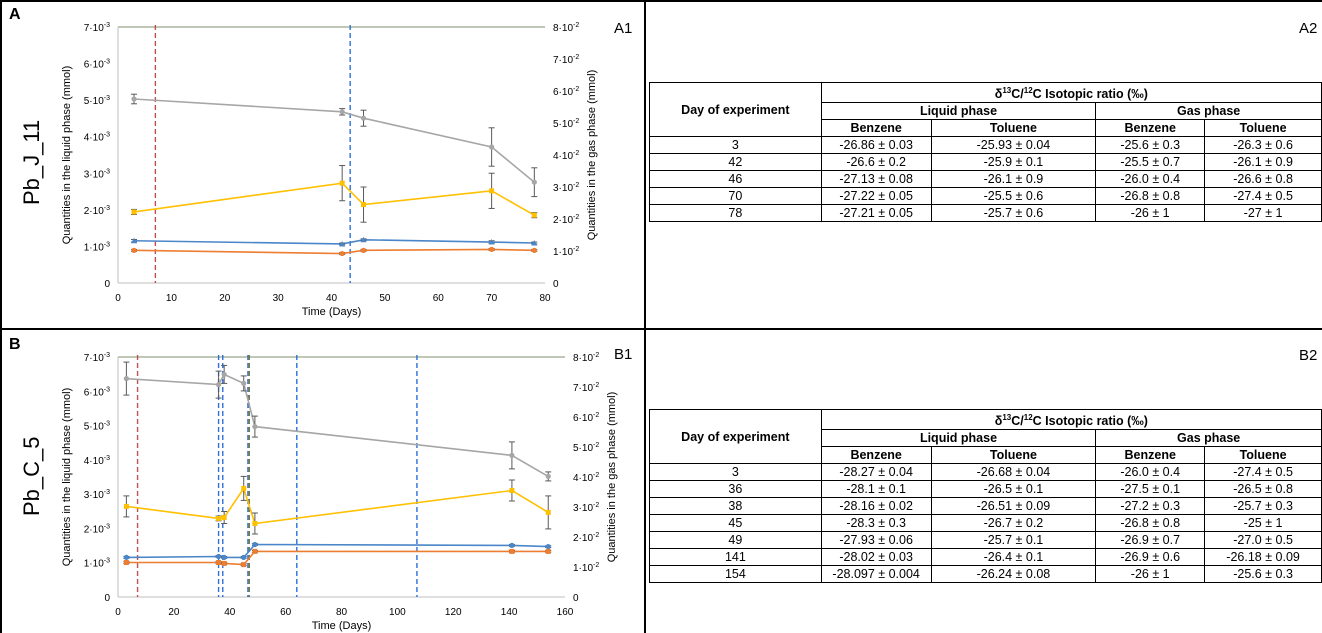 The image size is (1322, 633). Describe the element at coordinates (397, 612) in the screenshot. I see `x-tick-label: 100` at that location.